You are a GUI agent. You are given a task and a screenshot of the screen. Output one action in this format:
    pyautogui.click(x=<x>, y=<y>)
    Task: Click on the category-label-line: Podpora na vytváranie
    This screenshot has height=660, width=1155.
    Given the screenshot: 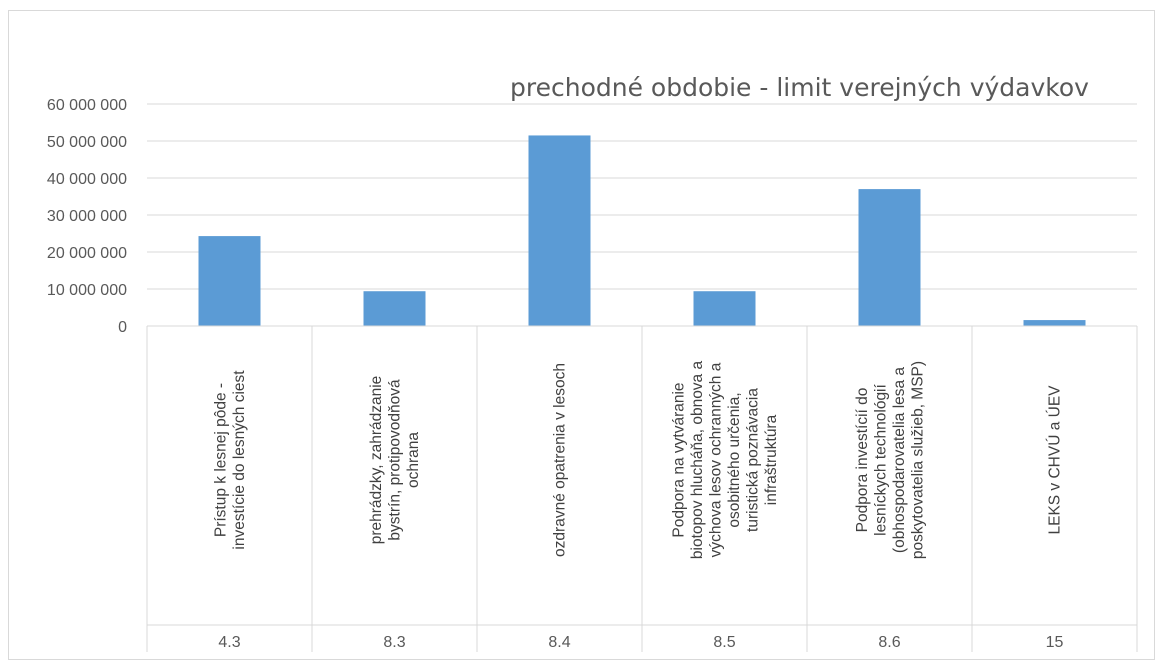 What is the action you would take?
    pyautogui.click(x=678, y=459)
    